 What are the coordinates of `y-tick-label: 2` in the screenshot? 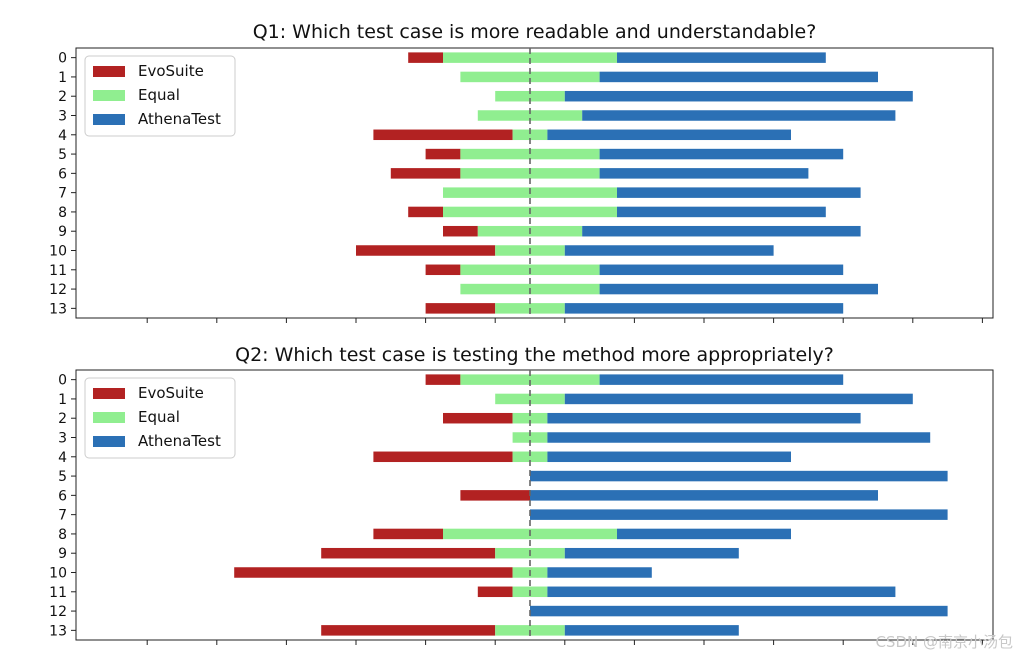 It's located at (62, 97).